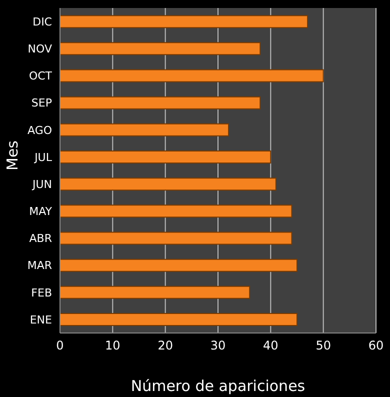  Describe the element at coordinates (41, 184) in the screenshot. I see `y-tick-label: JUN` at that location.